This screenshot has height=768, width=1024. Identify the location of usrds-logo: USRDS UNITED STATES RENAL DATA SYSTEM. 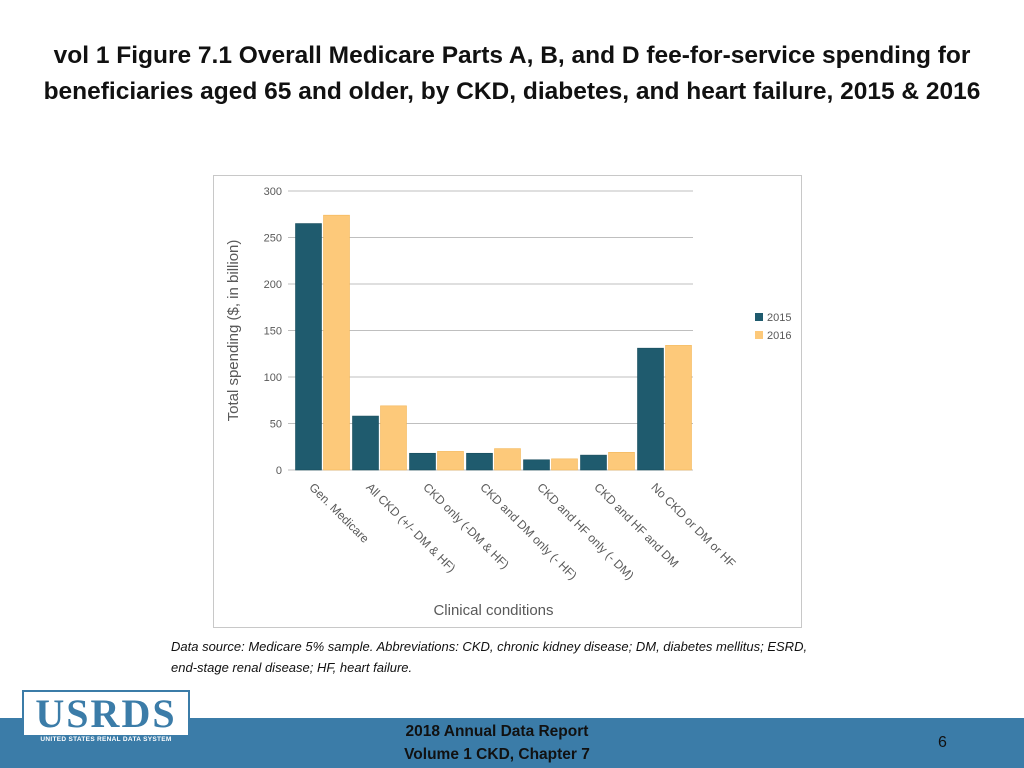
(106, 718).